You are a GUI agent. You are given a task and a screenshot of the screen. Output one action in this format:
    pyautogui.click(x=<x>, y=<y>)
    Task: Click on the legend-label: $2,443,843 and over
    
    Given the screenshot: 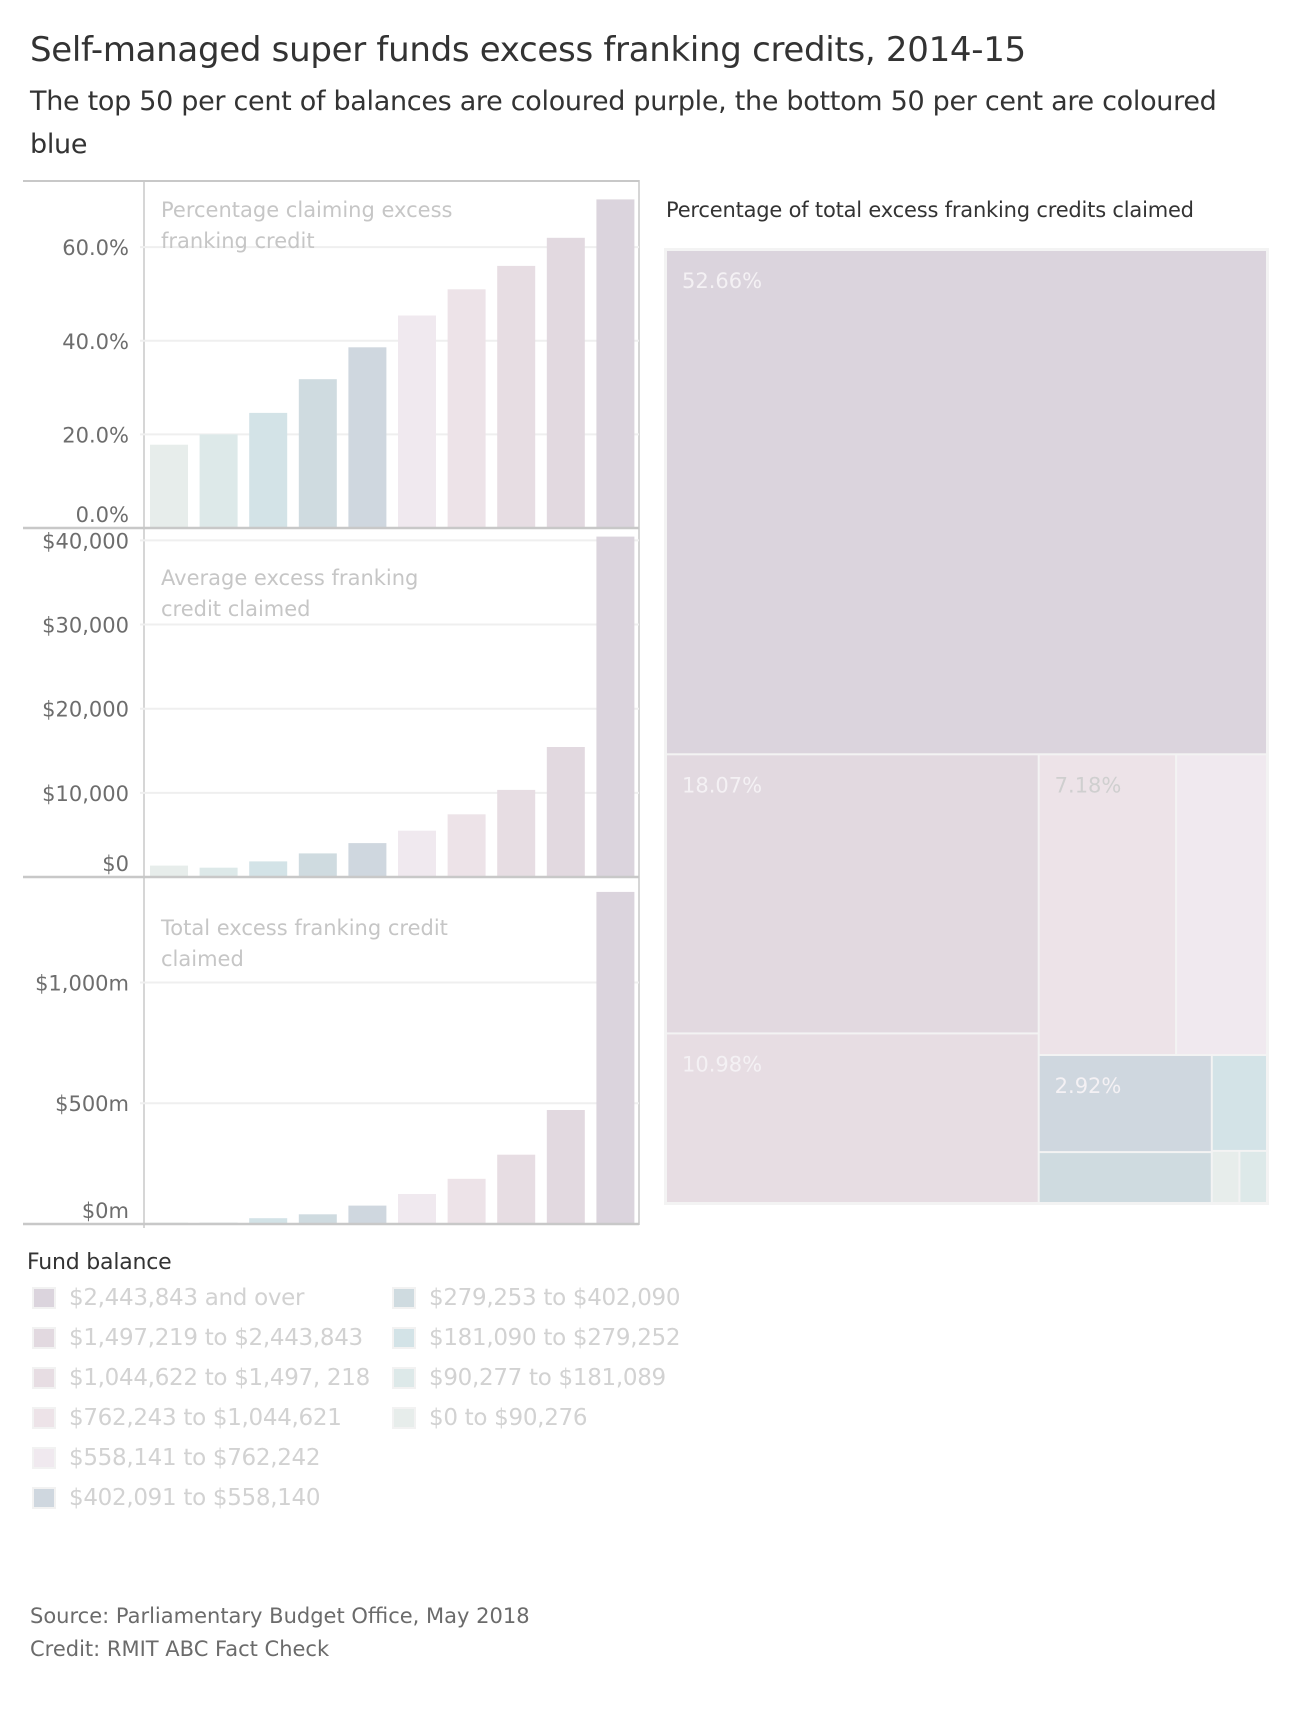 What is the action you would take?
    pyautogui.click(x=187, y=1298)
    